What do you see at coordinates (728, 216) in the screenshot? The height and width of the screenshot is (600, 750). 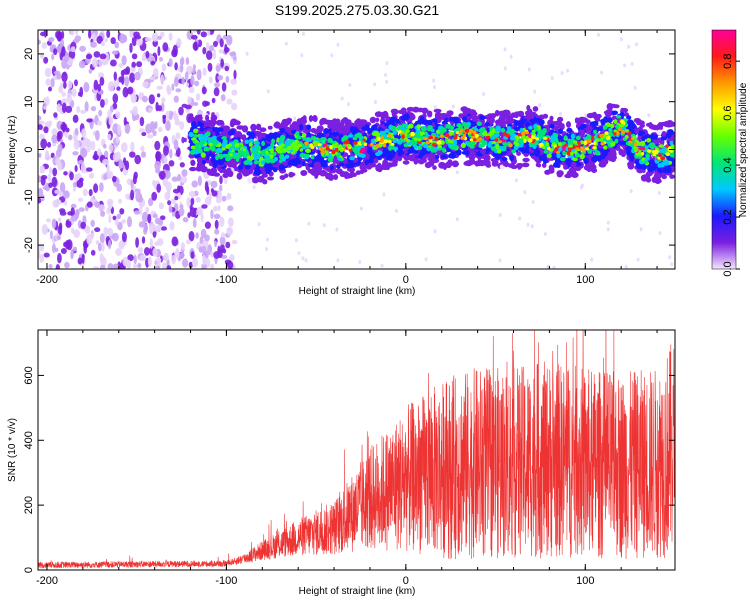 I see `colorbar-tick-label: 0.2` at bounding box center [728, 216].